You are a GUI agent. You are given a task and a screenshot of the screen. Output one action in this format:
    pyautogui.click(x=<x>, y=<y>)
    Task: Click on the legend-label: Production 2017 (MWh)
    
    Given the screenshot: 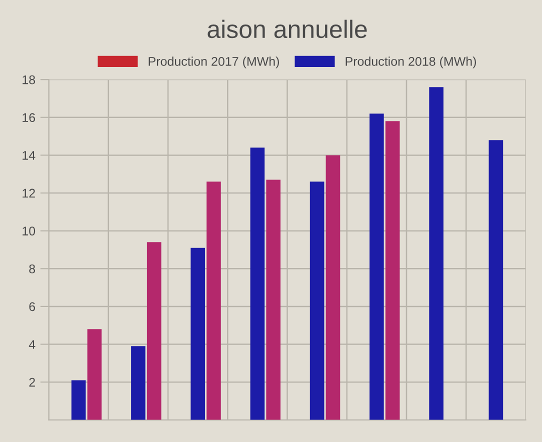 What is the action you would take?
    pyautogui.click(x=213, y=62)
    